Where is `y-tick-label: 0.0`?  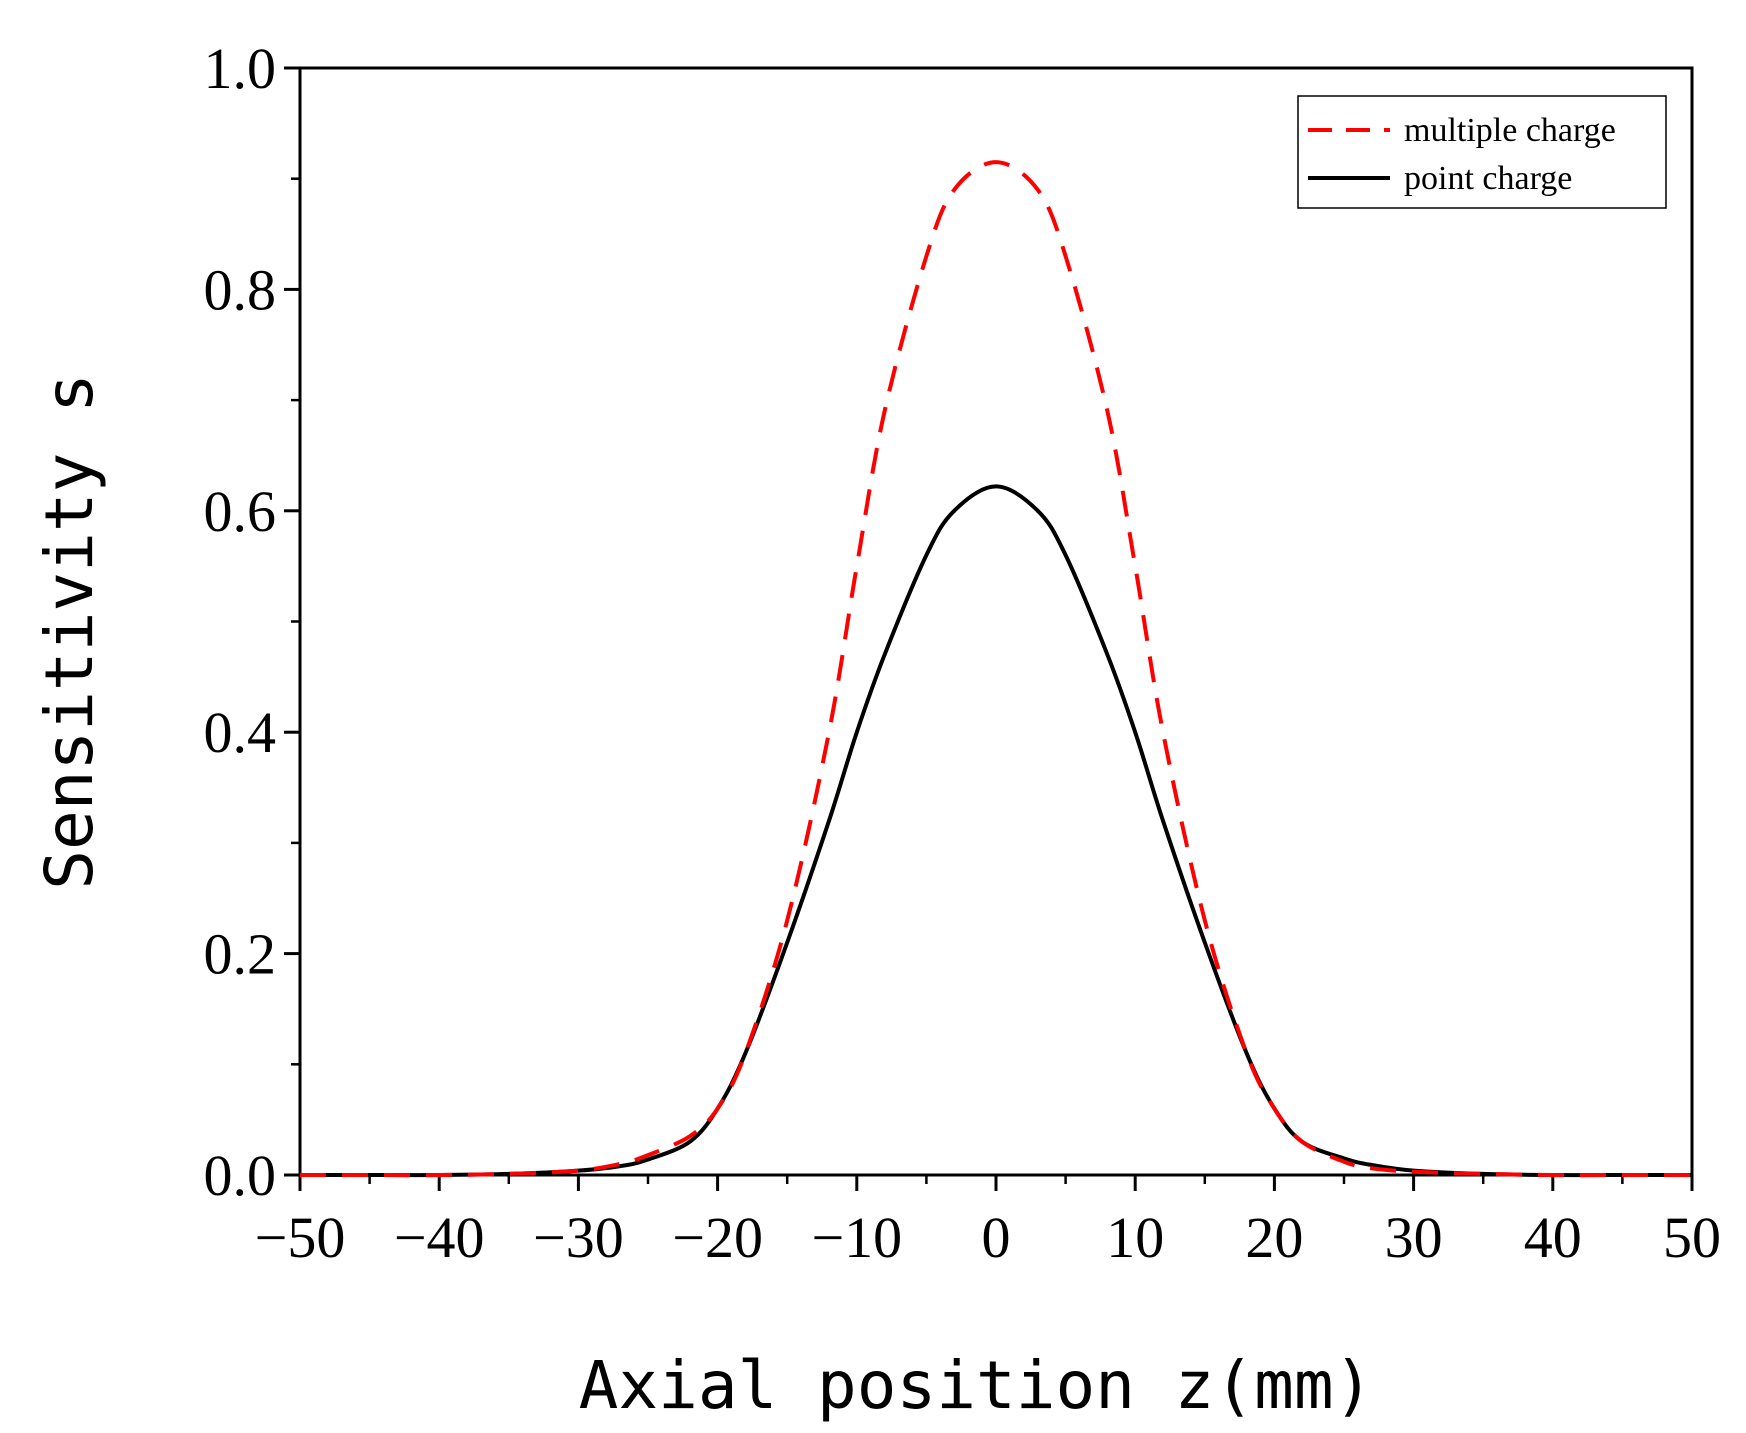
y-tick-label: 0.0 is located at coordinates (240, 1175).